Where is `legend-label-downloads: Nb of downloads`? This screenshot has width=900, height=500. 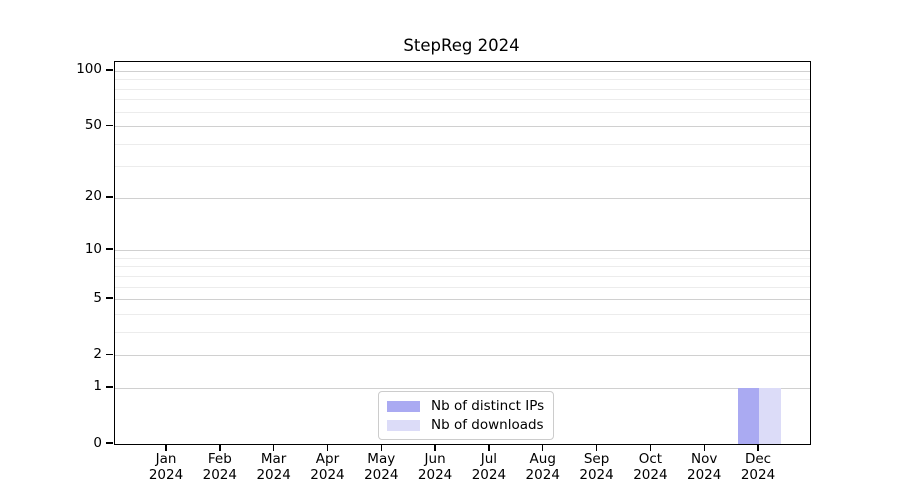 legend-label-downloads: Nb of downloads is located at coordinates (487, 425).